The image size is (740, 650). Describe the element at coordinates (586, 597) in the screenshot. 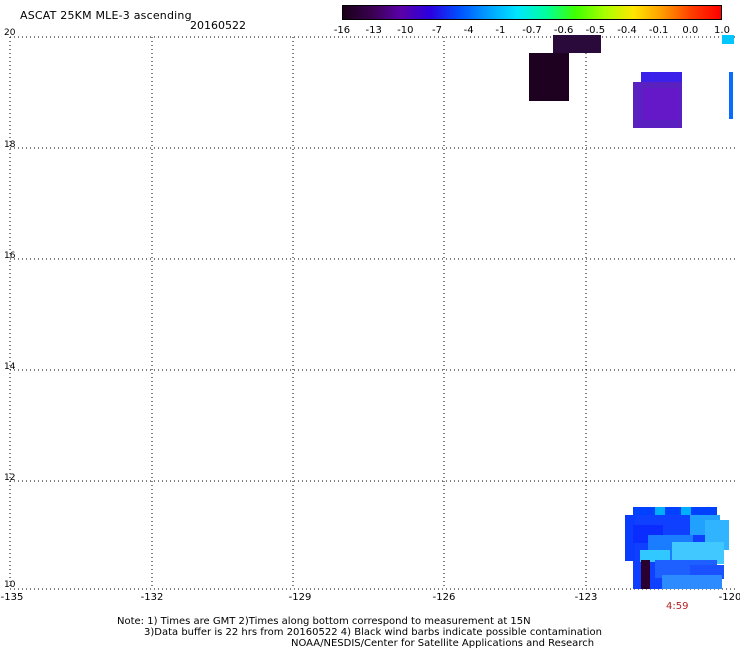

I see `longitude-label: -123` at that location.